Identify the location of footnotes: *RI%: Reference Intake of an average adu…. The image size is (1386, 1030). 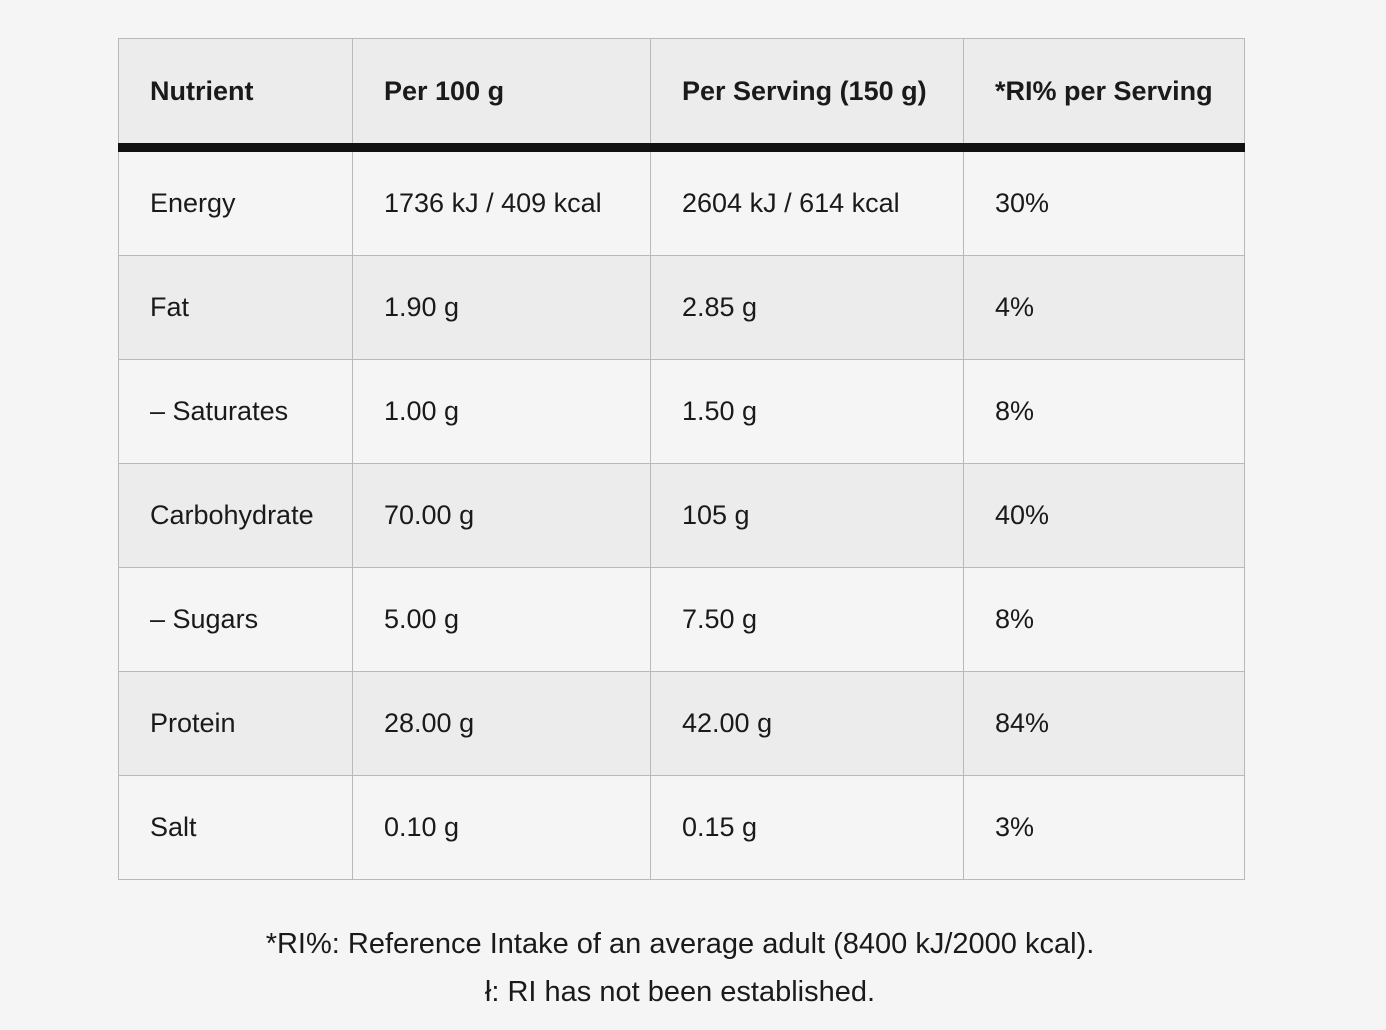
(680, 968).